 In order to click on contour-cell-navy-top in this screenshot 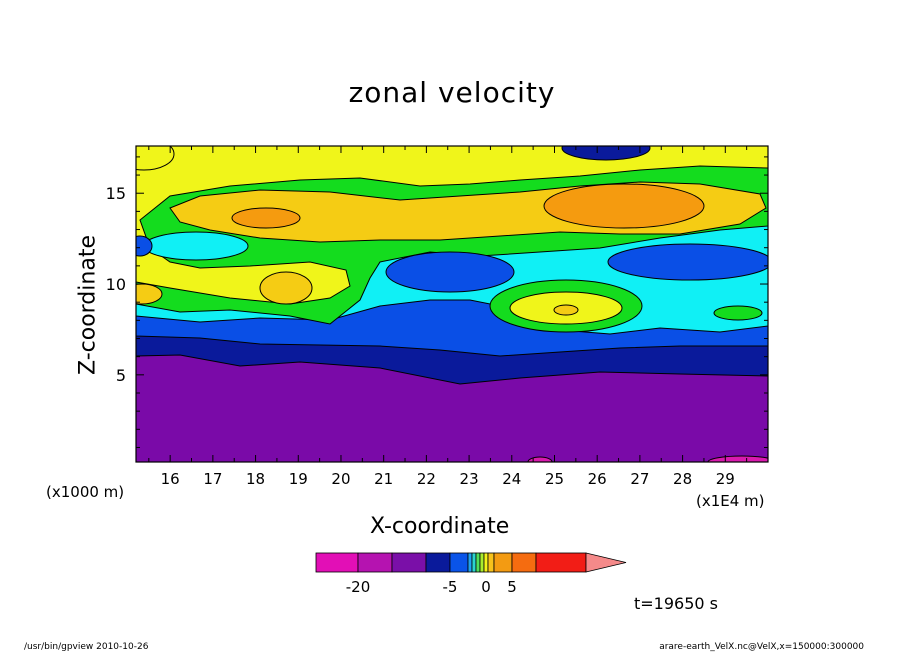, I will do `click(606, 153)`.